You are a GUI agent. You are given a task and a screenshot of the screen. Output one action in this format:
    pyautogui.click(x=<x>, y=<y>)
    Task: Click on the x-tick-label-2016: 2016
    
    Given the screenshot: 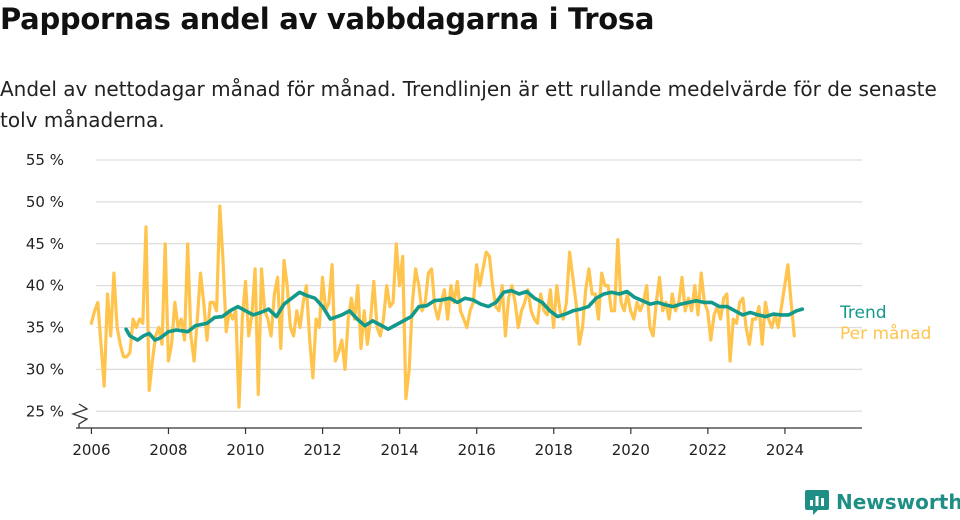 What is the action you would take?
    pyautogui.click(x=477, y=450)
    